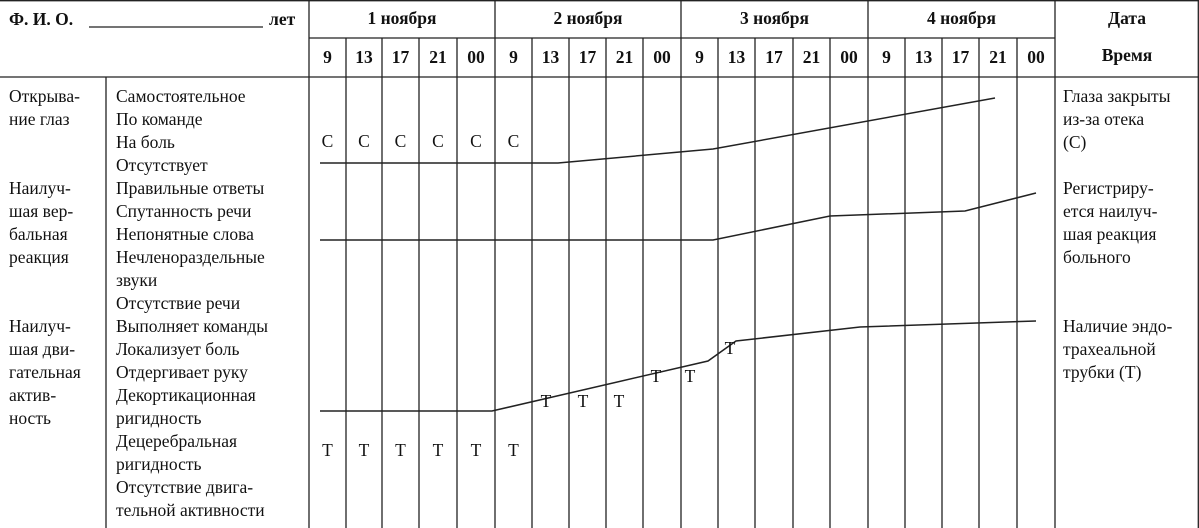  Describe the element at coordinates (1127, 55) in the screenshot. I see `time-column-label: Время` at that location.